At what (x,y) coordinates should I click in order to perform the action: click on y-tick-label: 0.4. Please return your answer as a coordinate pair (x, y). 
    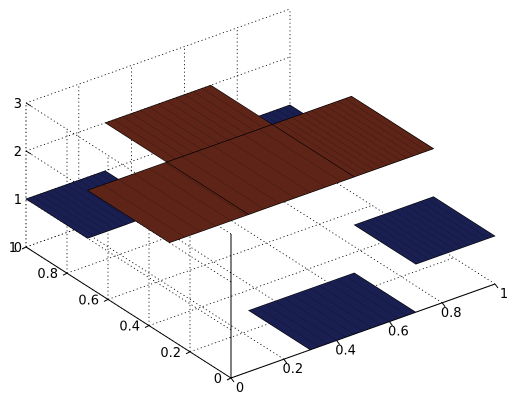
    Looking at the image, I should click on (129, 327).